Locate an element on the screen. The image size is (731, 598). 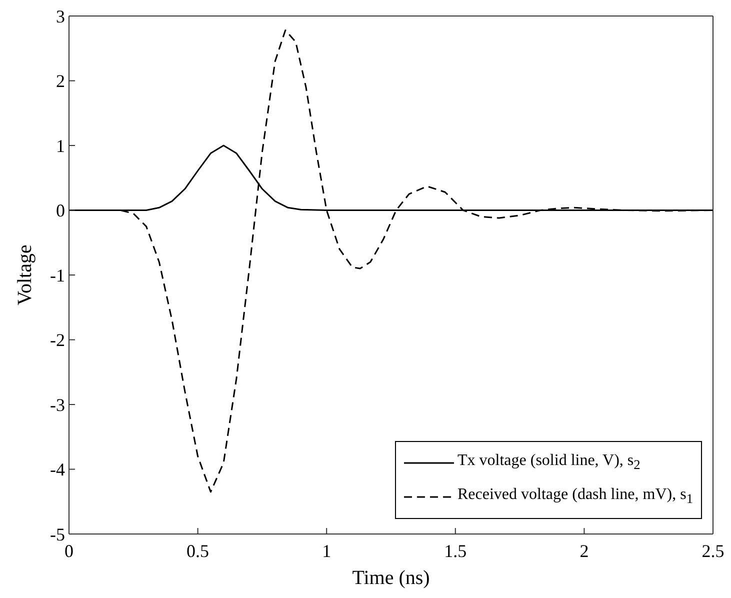
y-tick-label: 2 is located at coordinates (60, 81).